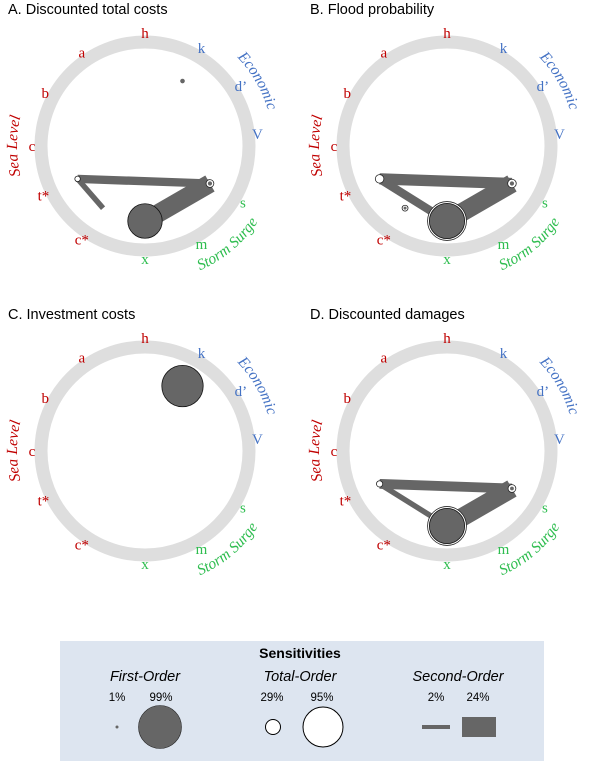  What do you see at coordinates (321, 698) in the screenshot?
I see `legend-total-order-max: 95%` at bounding box center [321, 698].